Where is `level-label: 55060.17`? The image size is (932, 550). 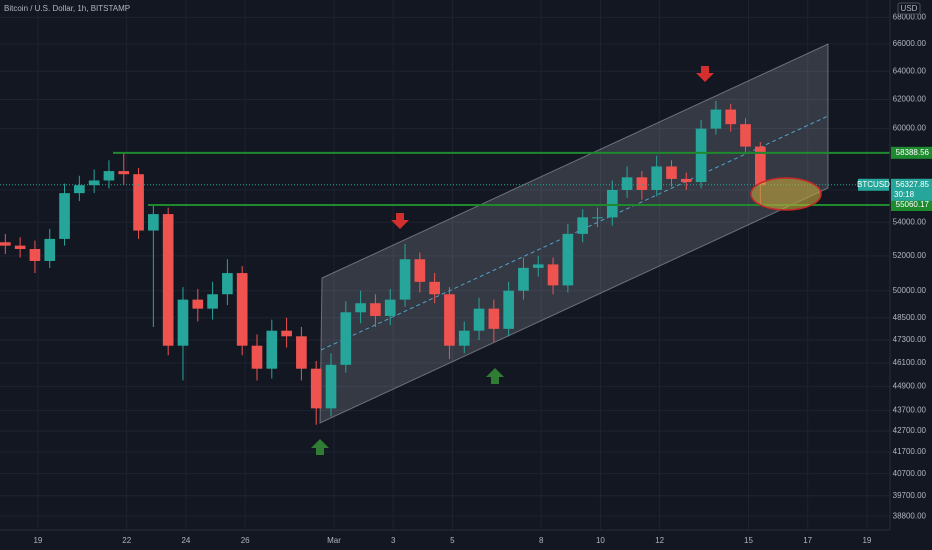 level-label: 55060.17 is located at coordinates (913, 204).